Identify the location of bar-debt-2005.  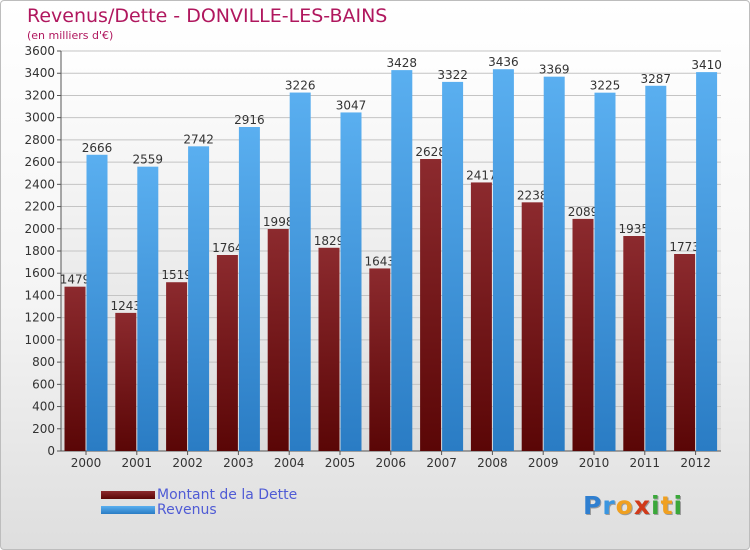
(329, 349).